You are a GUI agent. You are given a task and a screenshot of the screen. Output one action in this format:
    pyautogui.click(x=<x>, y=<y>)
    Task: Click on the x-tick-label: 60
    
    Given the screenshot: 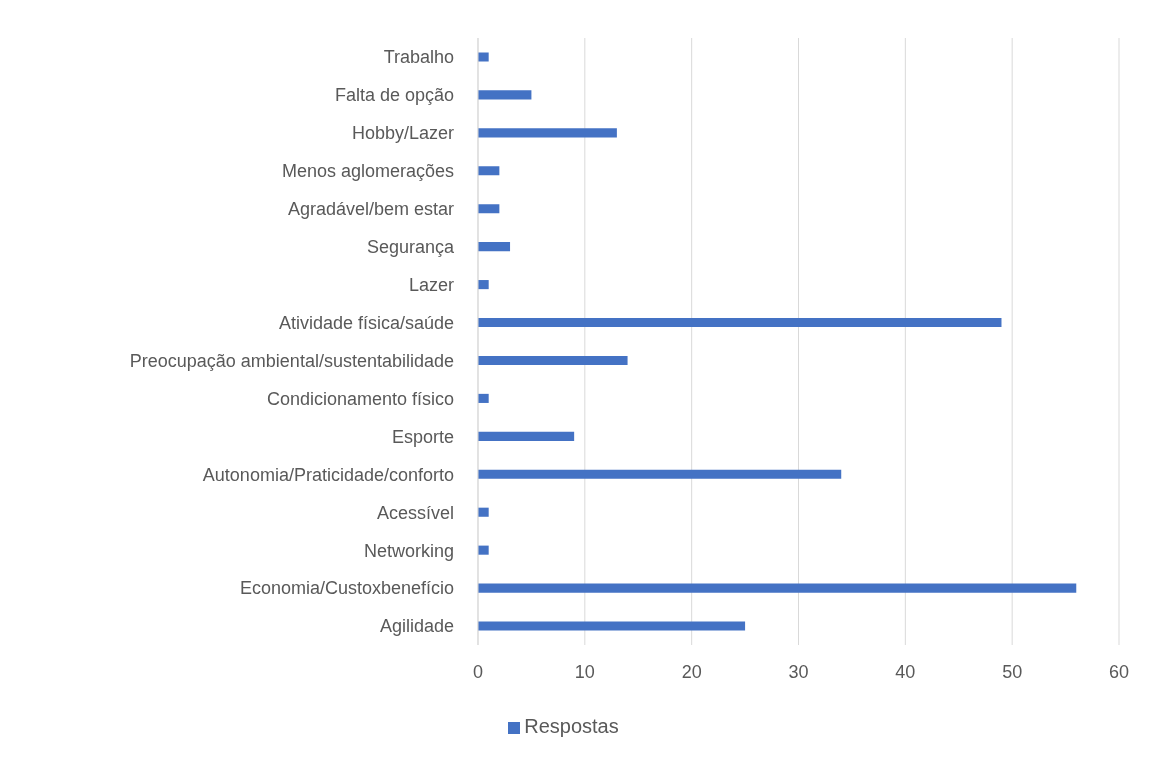 What is the action you would take?
    pyautogui.click(x=1119, y=671)
    